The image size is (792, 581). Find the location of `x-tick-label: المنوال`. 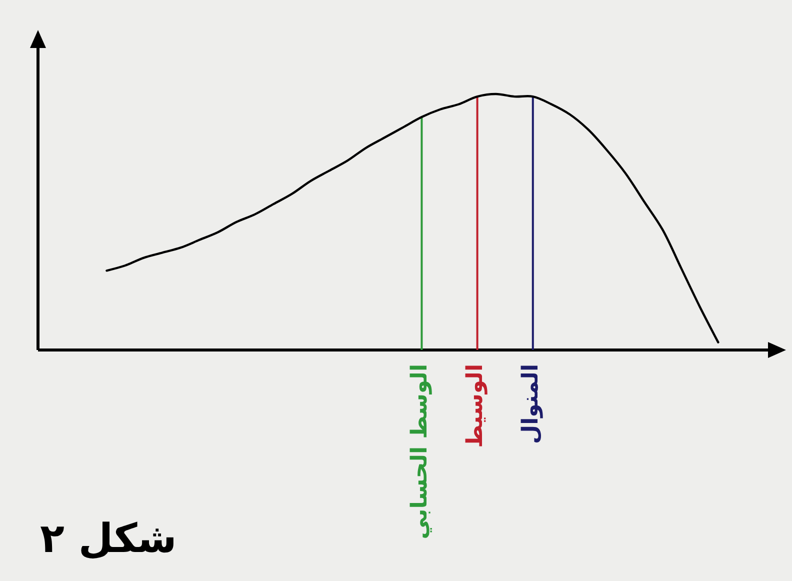

x-tick-label: المنوال is located at coordinates (531, 404).